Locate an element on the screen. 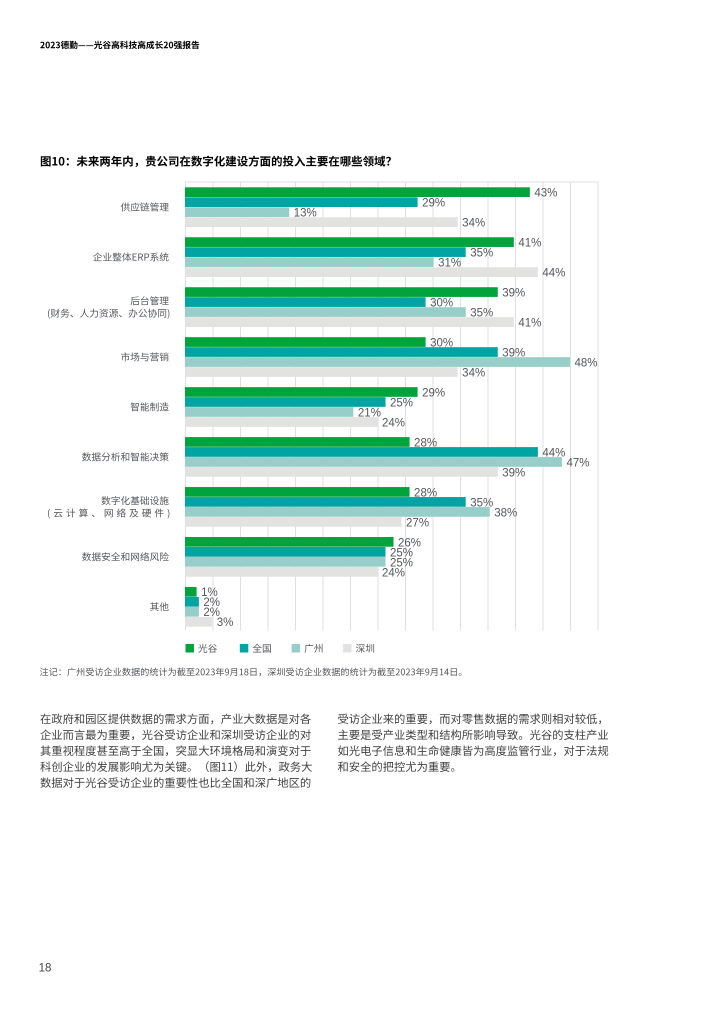 Image resolution: width=710 pixels, height=1009 pixels. svg-text: 3% is located at coordinates (225, 623).